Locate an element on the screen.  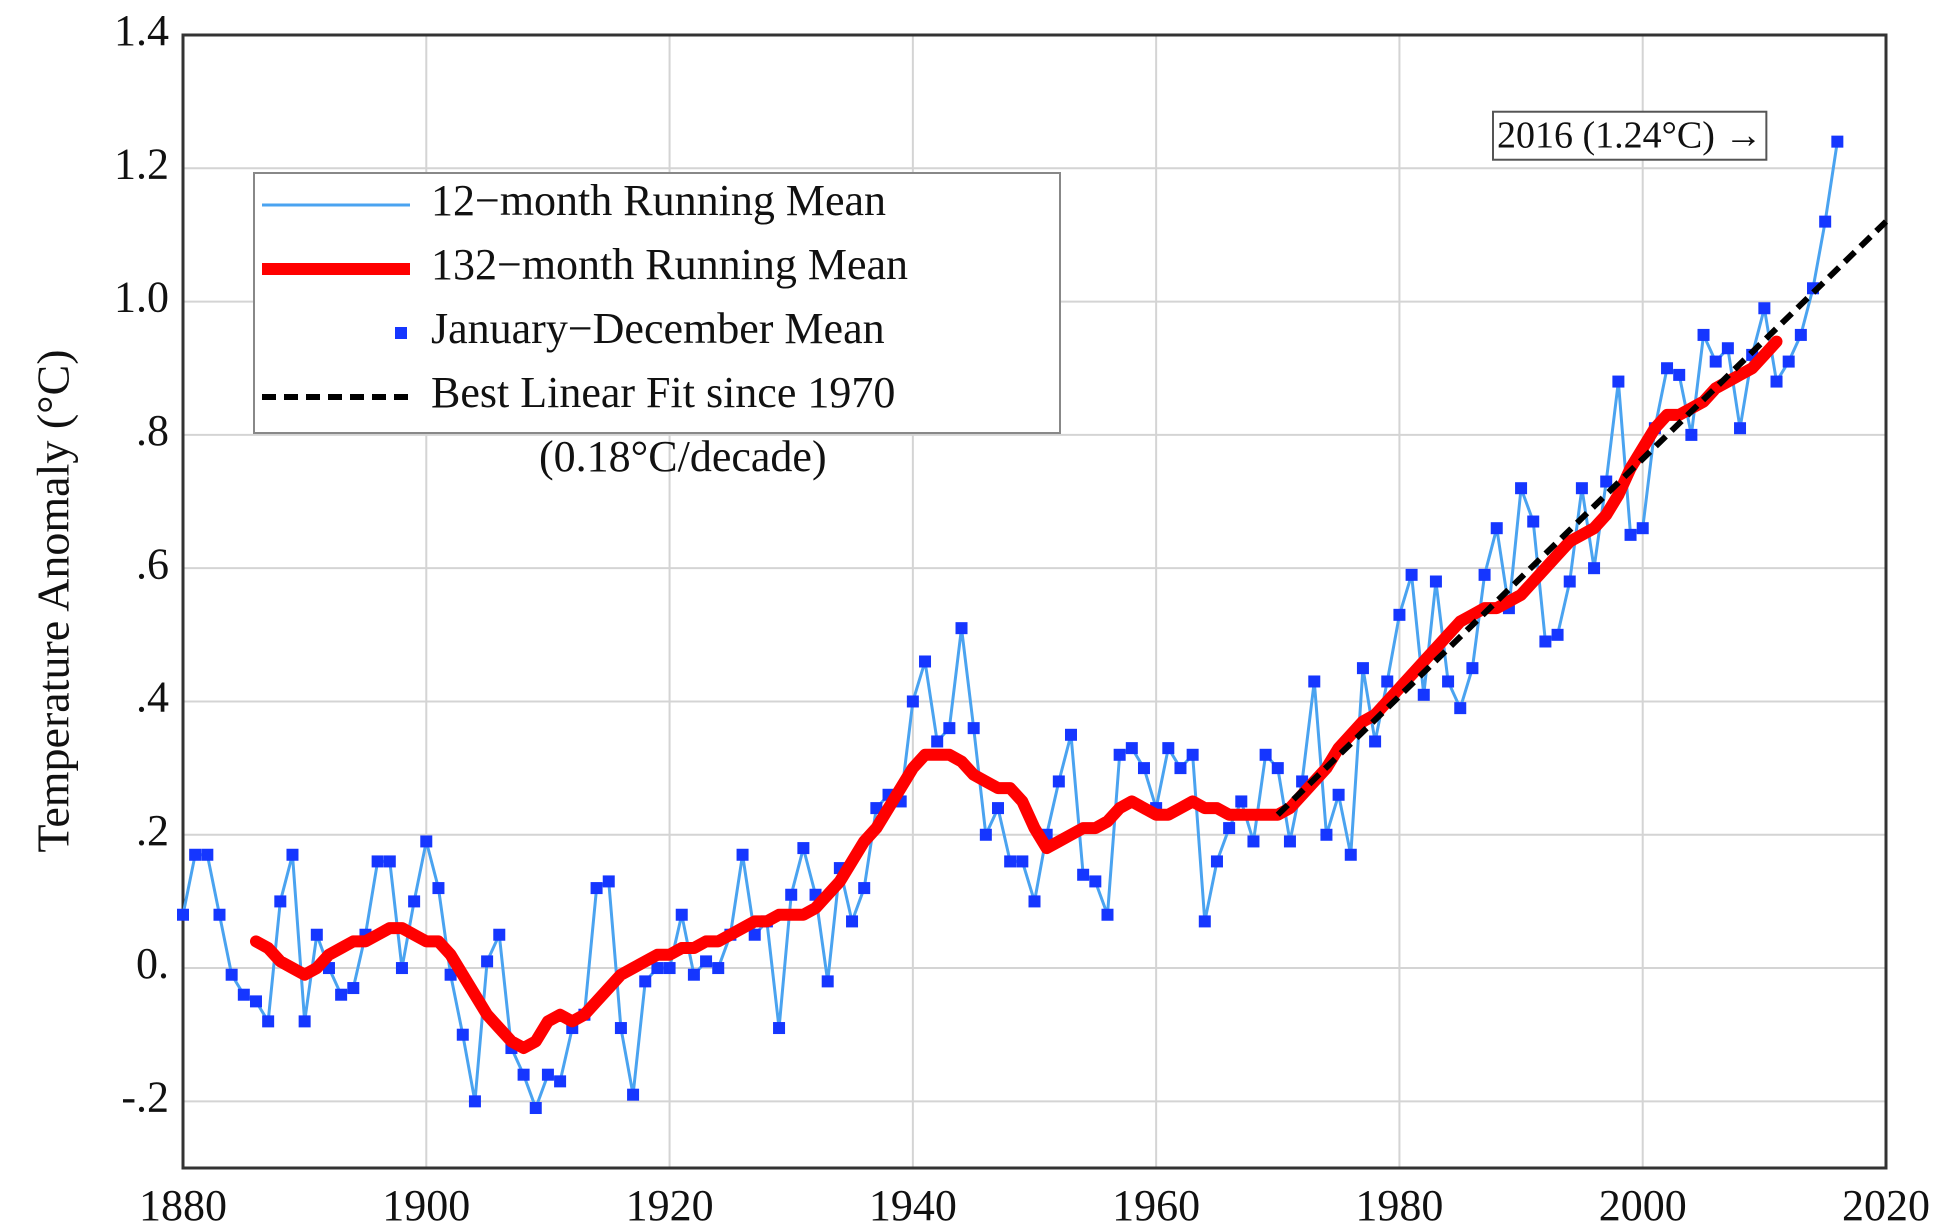
legend-label: January−December Mean is located at coordinates (658, 328).